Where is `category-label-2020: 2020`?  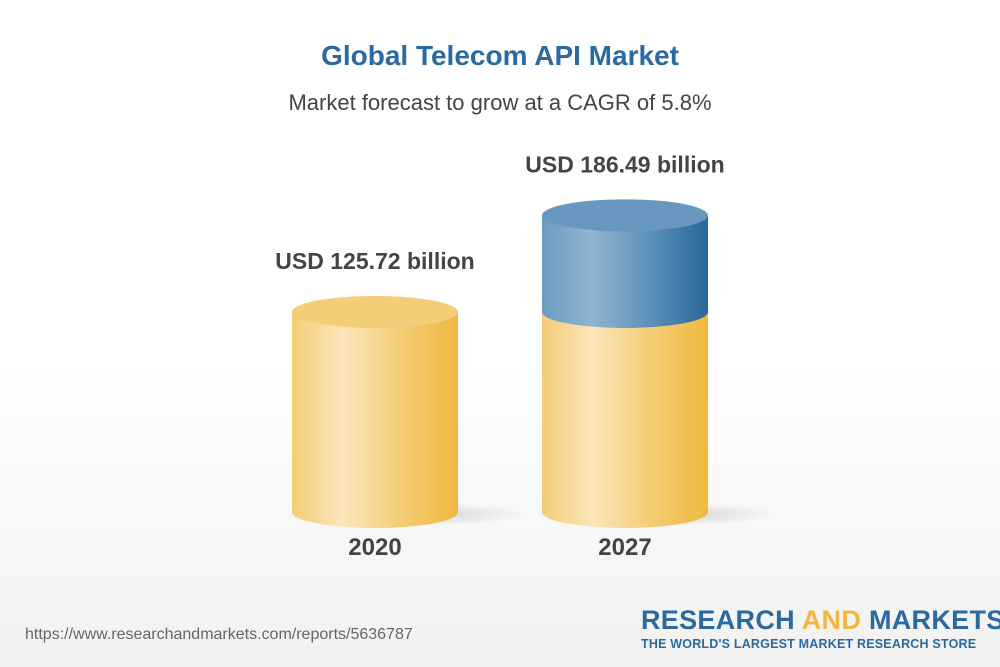 category-label-2020: 2020 is located at coordinates (374, 547).